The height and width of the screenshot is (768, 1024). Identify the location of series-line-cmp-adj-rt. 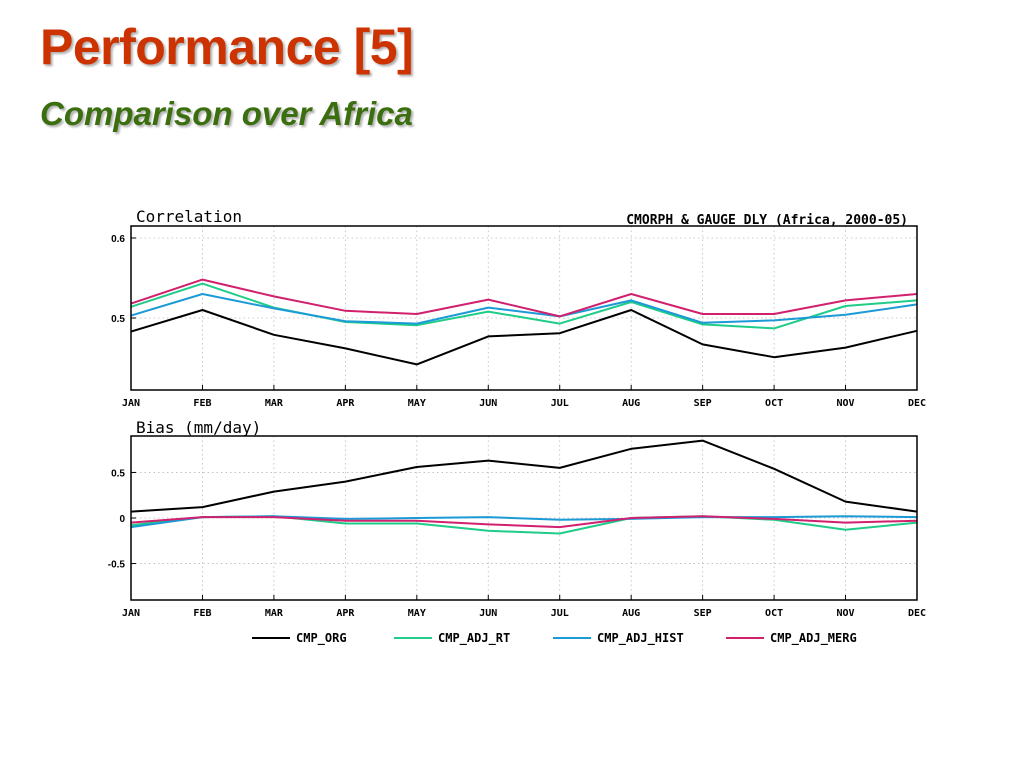
(524, 306).